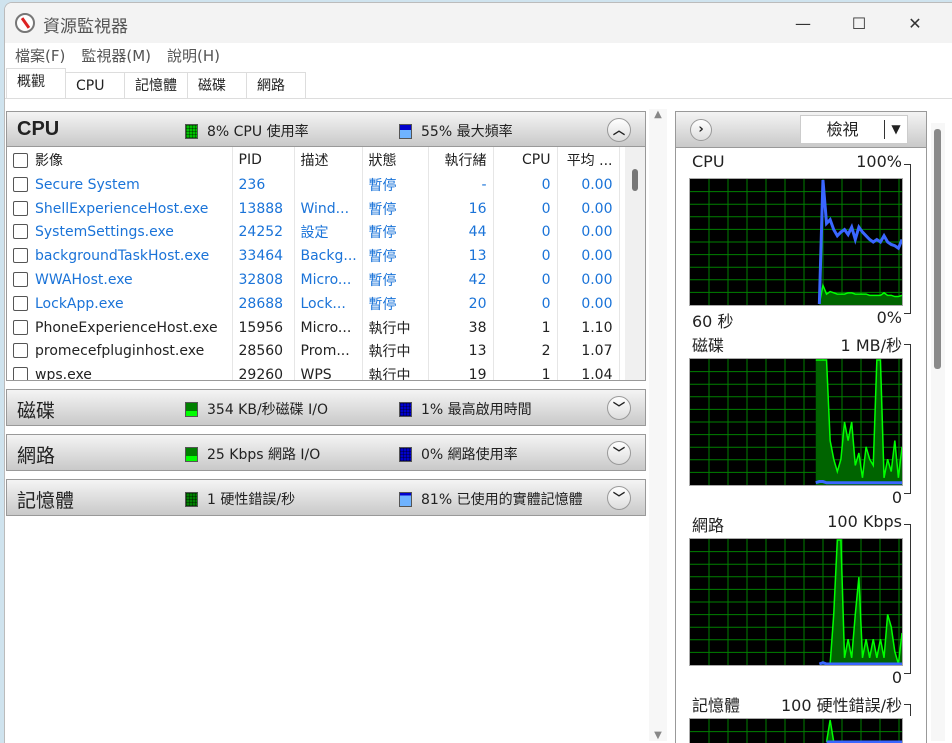  Describe the element at coordinates (597, 303) in the screenshot. I see `cell-text: 0.00` at that location.